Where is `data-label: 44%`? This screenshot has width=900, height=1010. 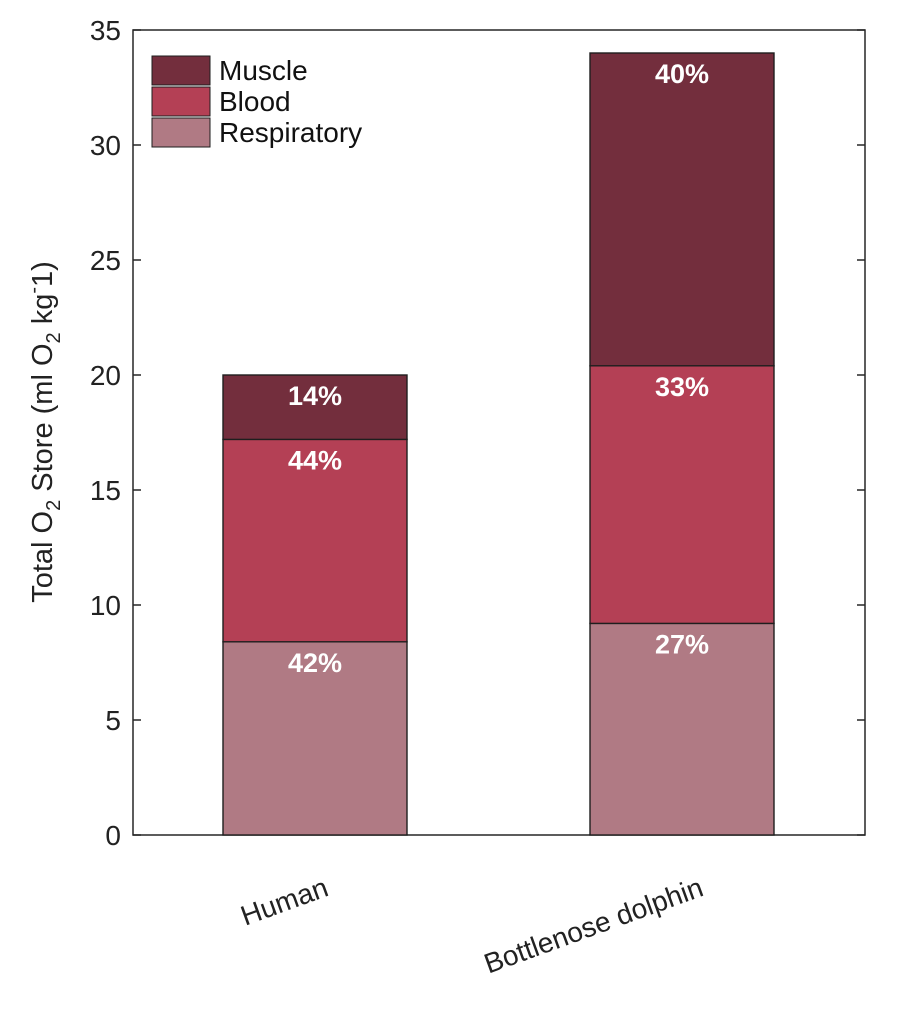
data-label: 44% is located at coordinates (315, 460).